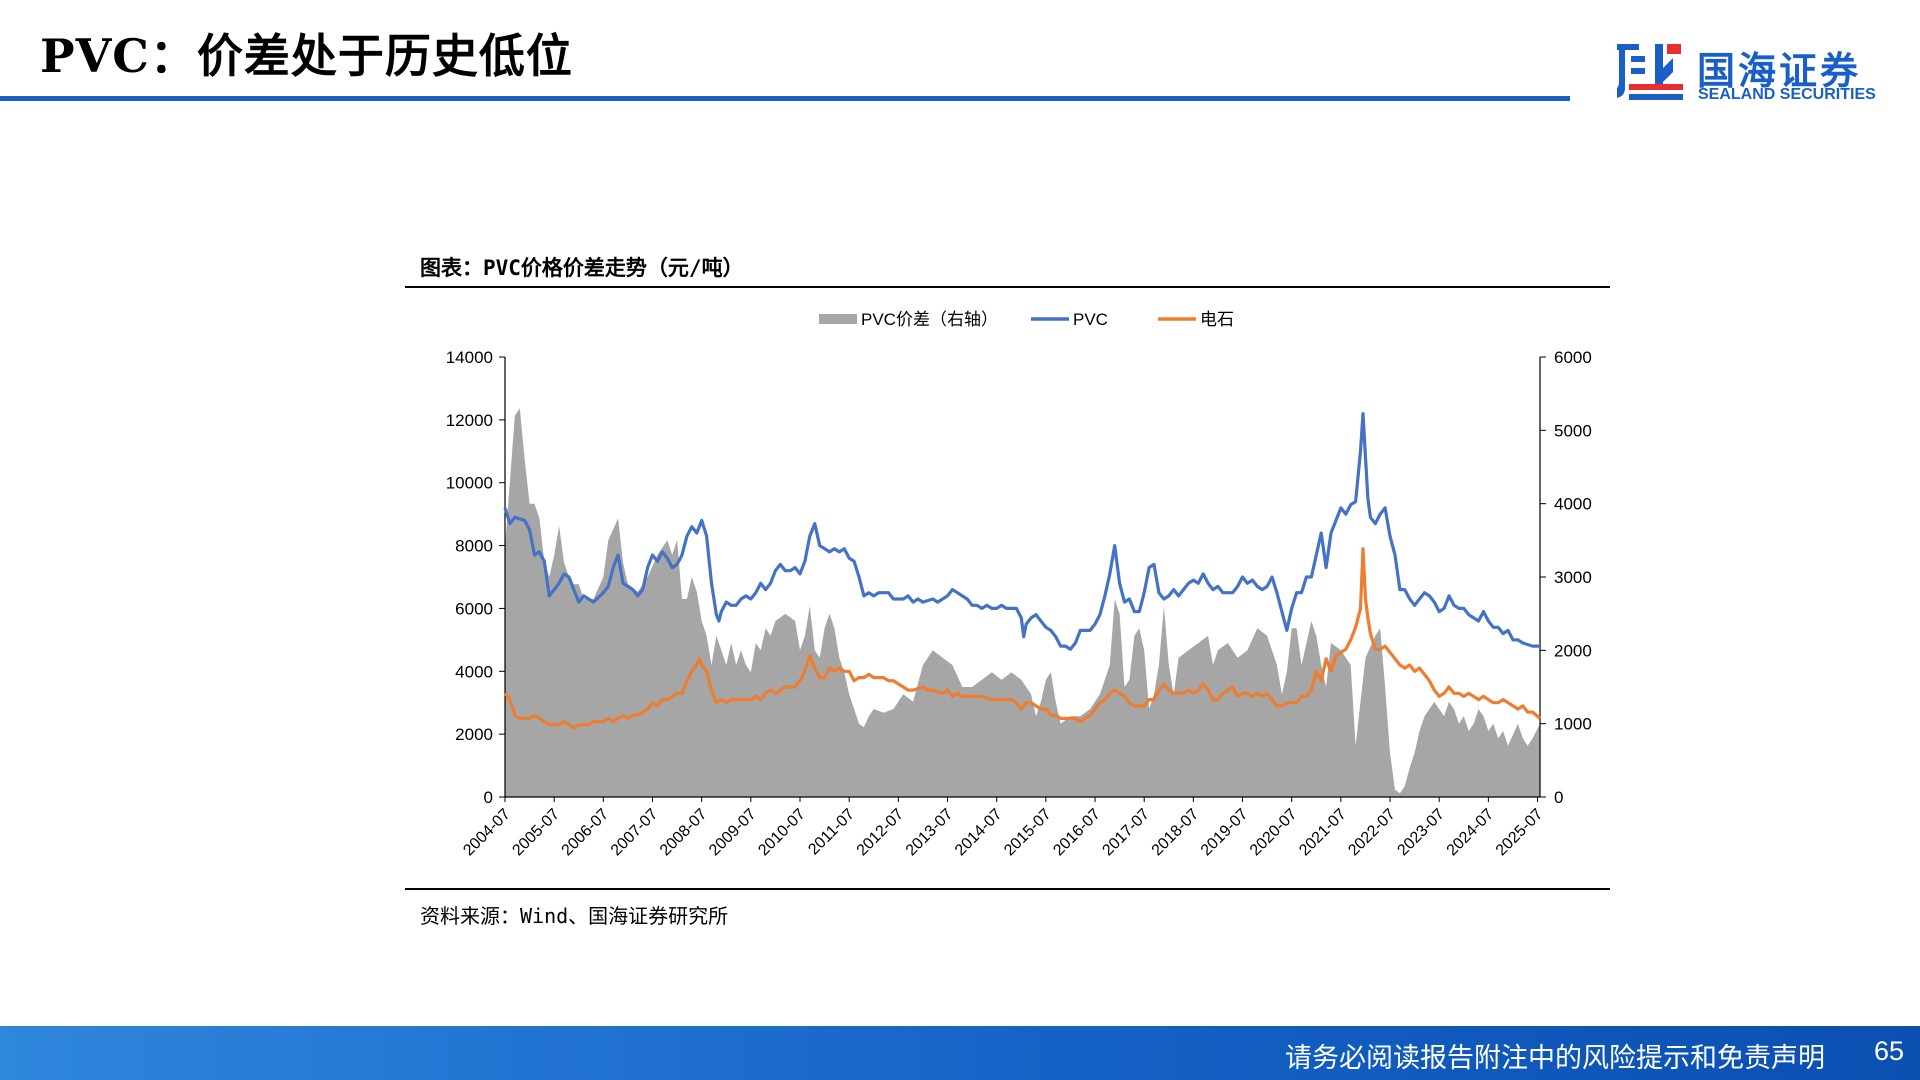 The image size is (1920, 1080). I want to click on x-tick-label: 2024-07, so click(1471, 833).